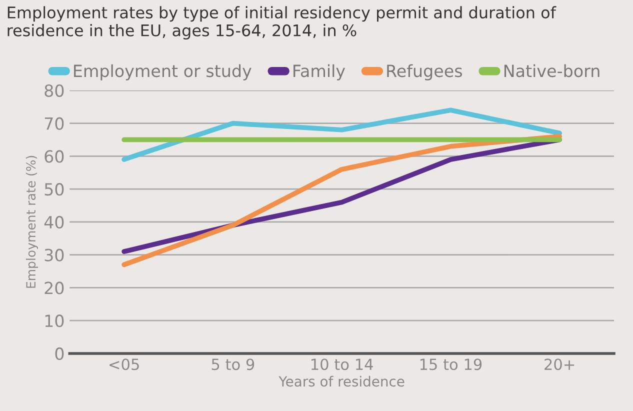 The width and height of the screenshot is (633, 411). I want to click on x-tick-label: 10 to 14, so click(342, 364).